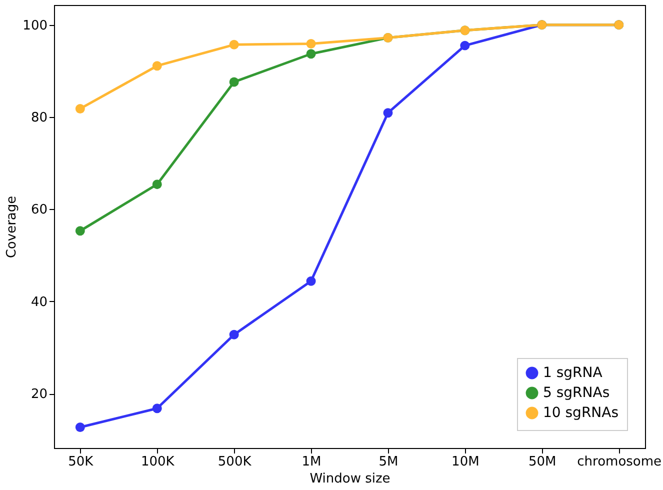 This screenshot has height=490, width=663. I want to click on legend-label: 5 sgRNAs, so click(576, 393).